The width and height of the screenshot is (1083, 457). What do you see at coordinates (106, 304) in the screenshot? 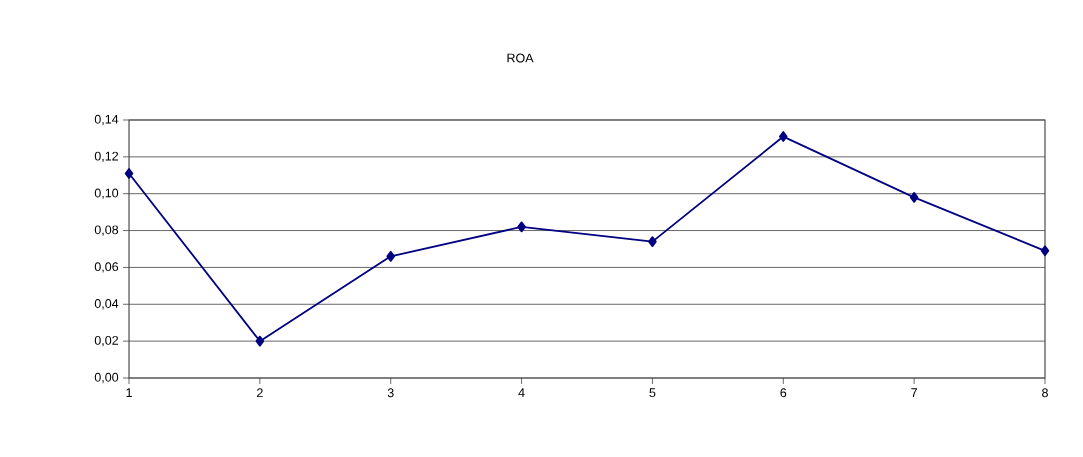
I see `y-tick-label: 0,04` at bounding box center [106, 304].